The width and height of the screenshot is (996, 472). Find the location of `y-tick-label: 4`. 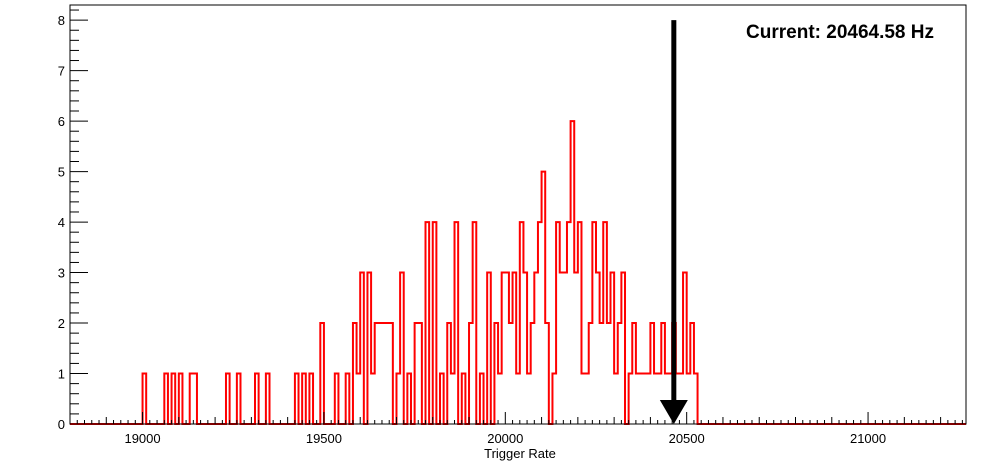

y-tick-label: 4 is located at coordinates (61, 222).